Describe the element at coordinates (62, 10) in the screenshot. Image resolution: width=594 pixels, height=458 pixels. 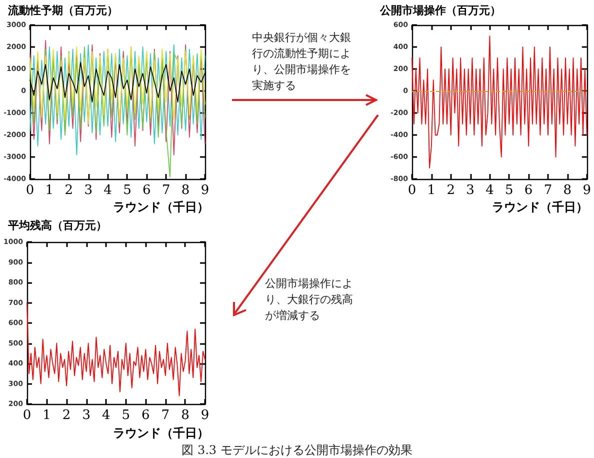
I see `chart-title: 流動性予期（百万元）` at that location.